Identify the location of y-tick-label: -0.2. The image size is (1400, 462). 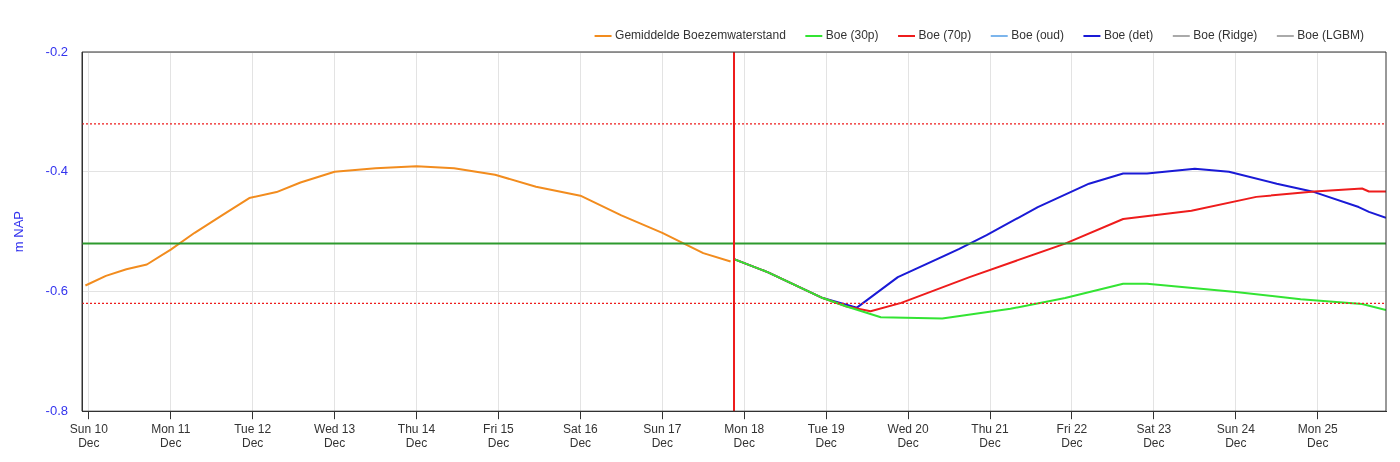
(56, 51).